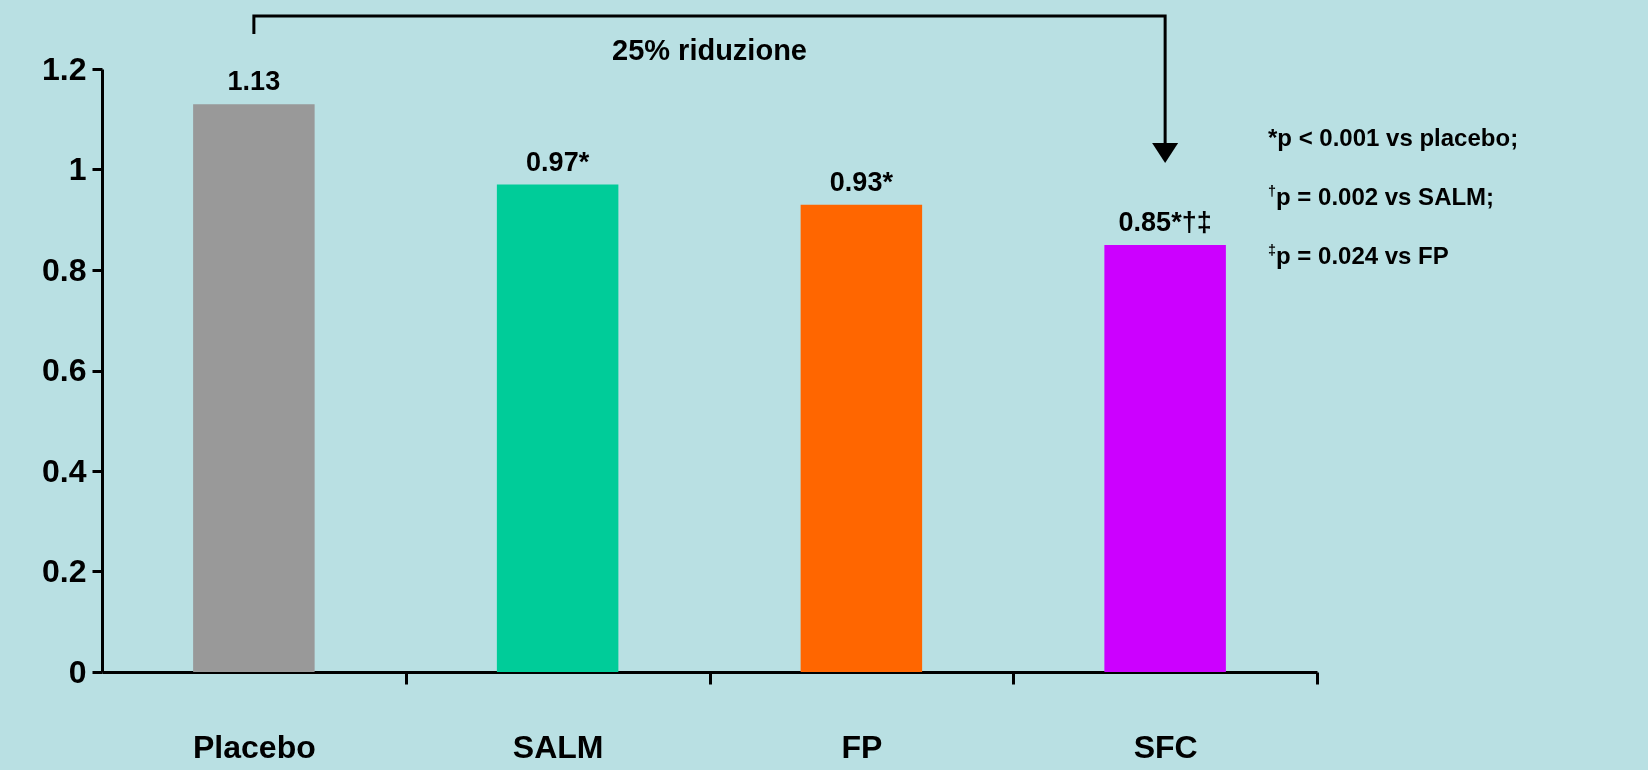 The width and height of the screenshot is (1648, 770). What do you see at coordinates (64, 370) in the screenshot?
I see `y-tick-label: 0.6` at bounding box center [64, 370].